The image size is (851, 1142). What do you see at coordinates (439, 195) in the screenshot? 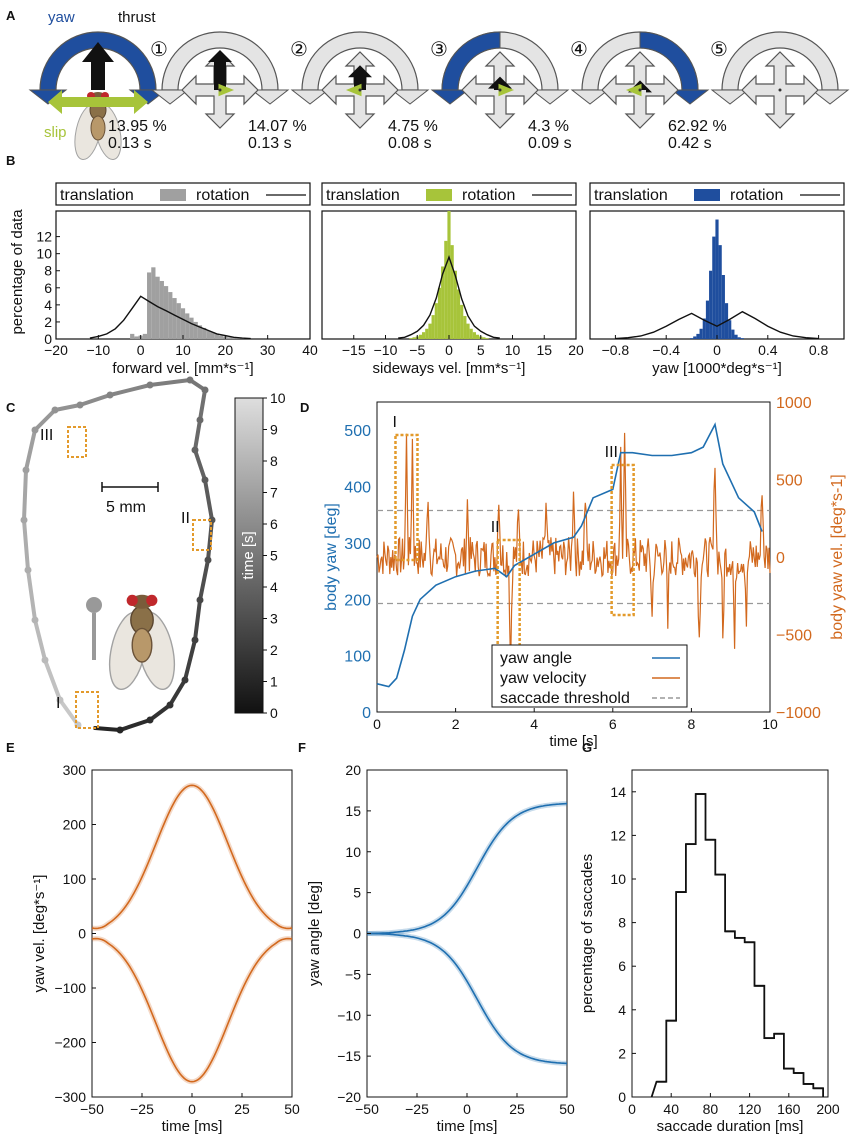
I see `legend-translation-swatch` at bounding box center [439, 195].